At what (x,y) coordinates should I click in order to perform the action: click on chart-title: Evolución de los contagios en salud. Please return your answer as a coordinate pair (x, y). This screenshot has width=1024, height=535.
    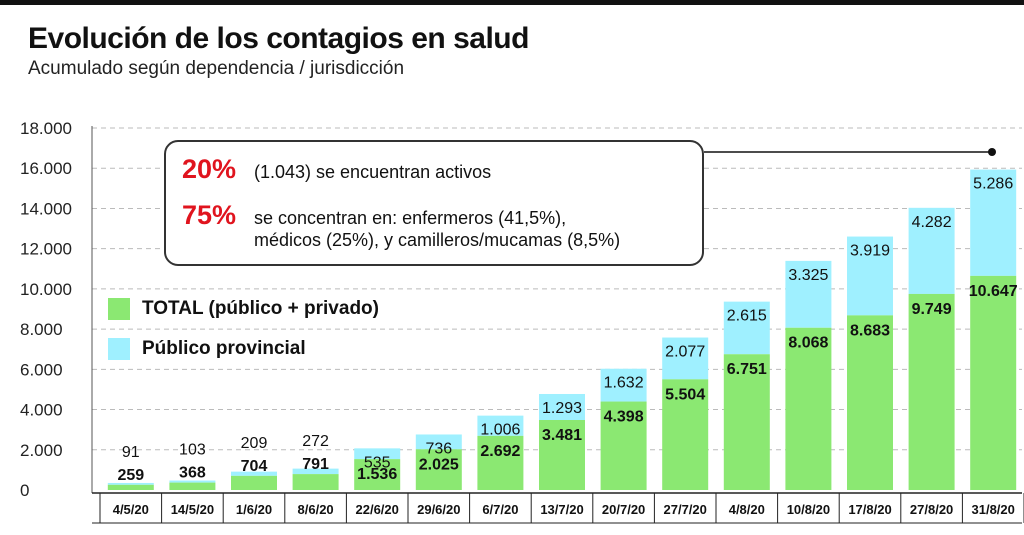
    Looking at the image, I should click on (278, 38).